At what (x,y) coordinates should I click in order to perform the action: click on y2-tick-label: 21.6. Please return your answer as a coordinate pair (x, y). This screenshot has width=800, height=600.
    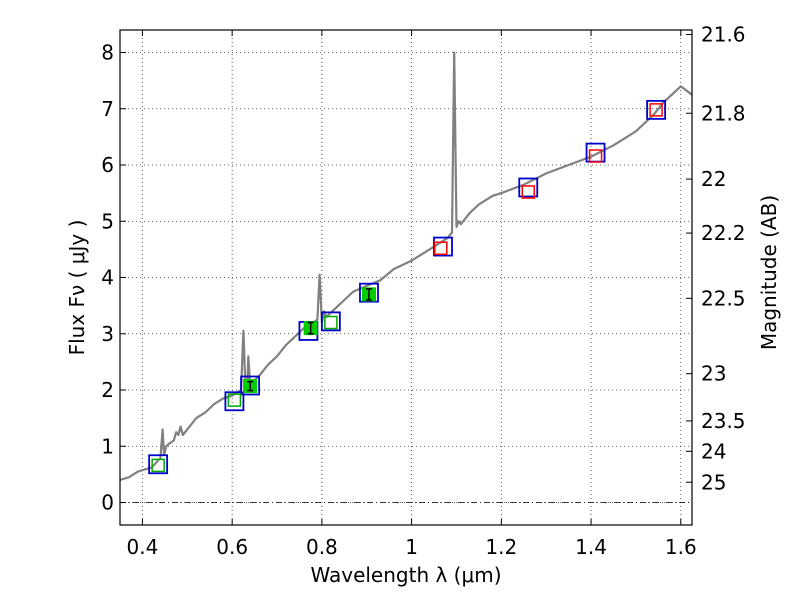
    Looking at the image, I should click on (723, 35).